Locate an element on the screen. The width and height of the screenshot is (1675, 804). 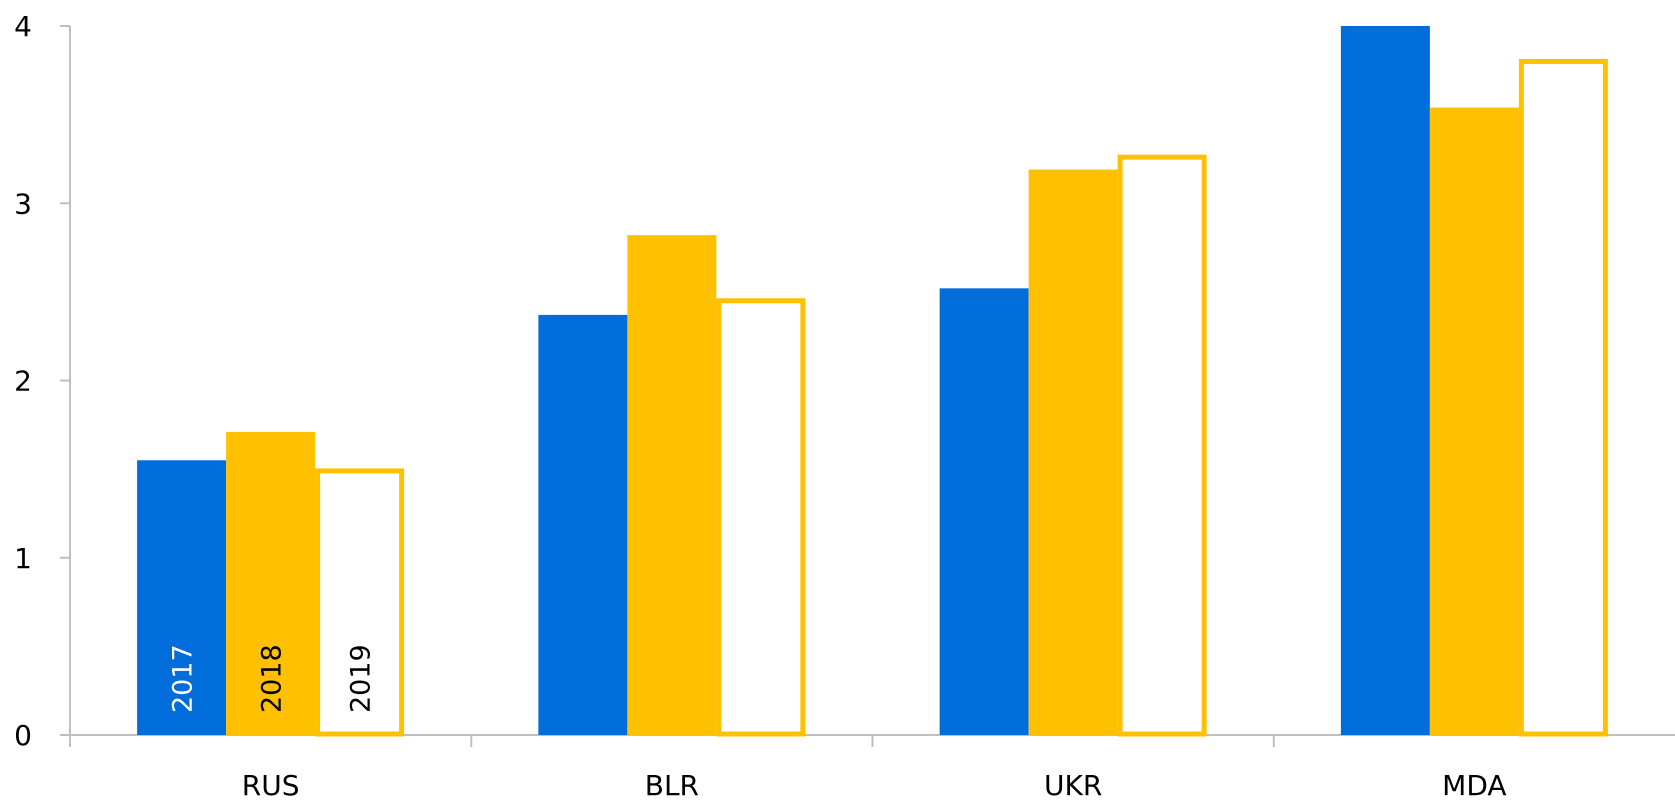
x-tick-label: MDA is located at coordinates (1474, 785).